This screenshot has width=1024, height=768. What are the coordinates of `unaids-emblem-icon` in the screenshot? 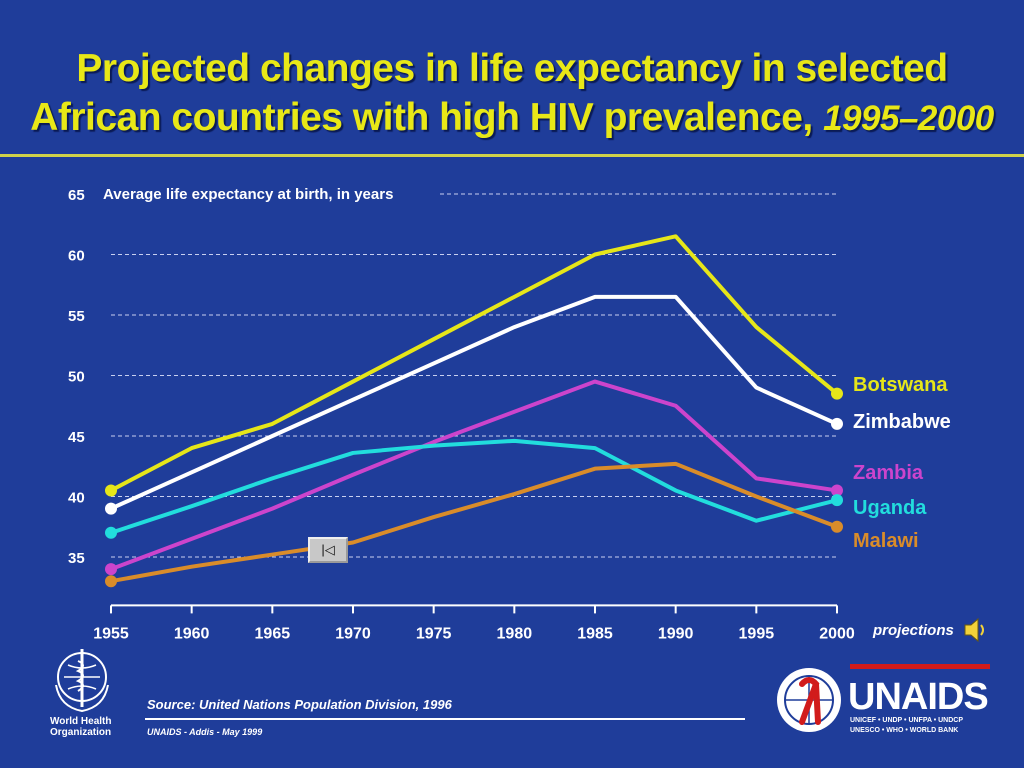 It's located at (809, 700).